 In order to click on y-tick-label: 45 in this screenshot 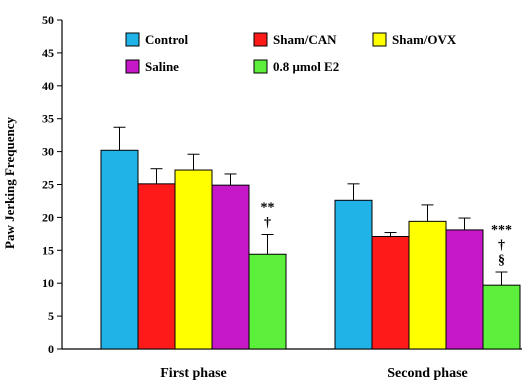, I will do `click(48, 53)`.